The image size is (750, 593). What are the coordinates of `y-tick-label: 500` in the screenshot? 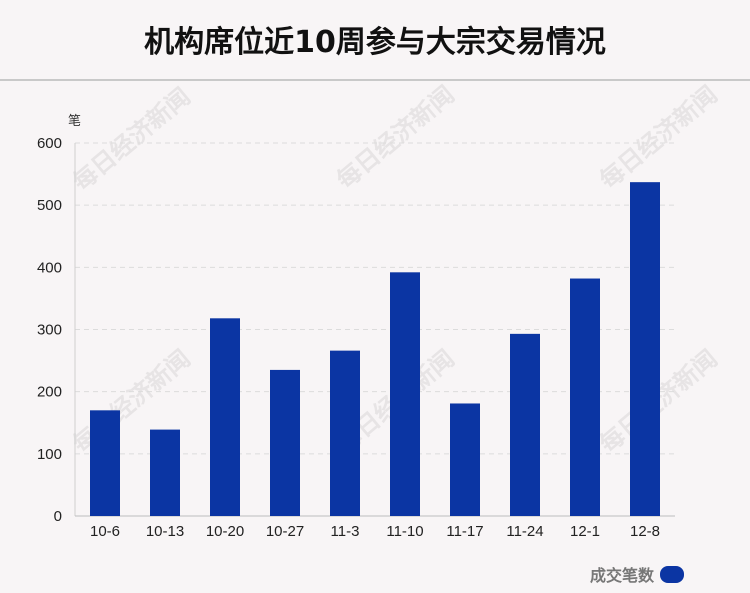 It's located at (49, 205).